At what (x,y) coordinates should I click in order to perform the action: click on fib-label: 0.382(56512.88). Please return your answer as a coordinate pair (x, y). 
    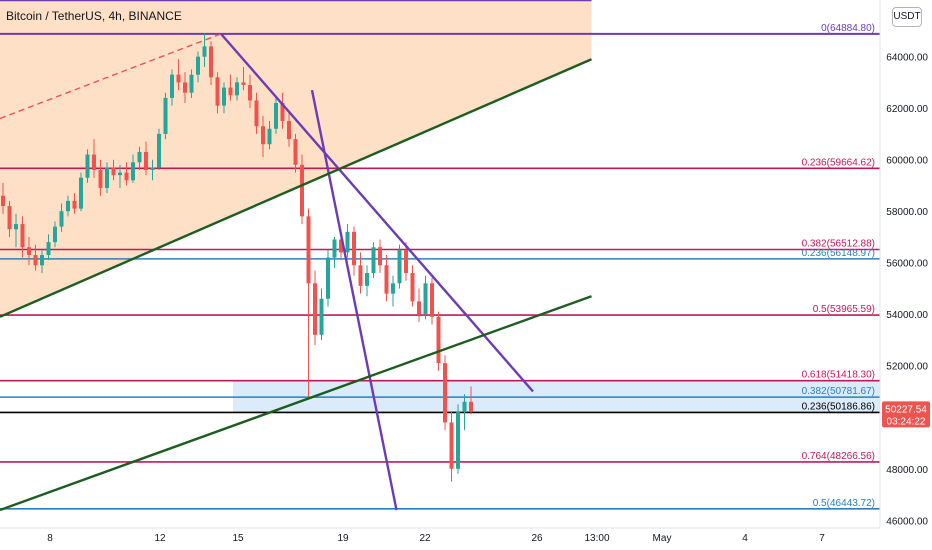
    Looking at the image, I should click on (838, 244).